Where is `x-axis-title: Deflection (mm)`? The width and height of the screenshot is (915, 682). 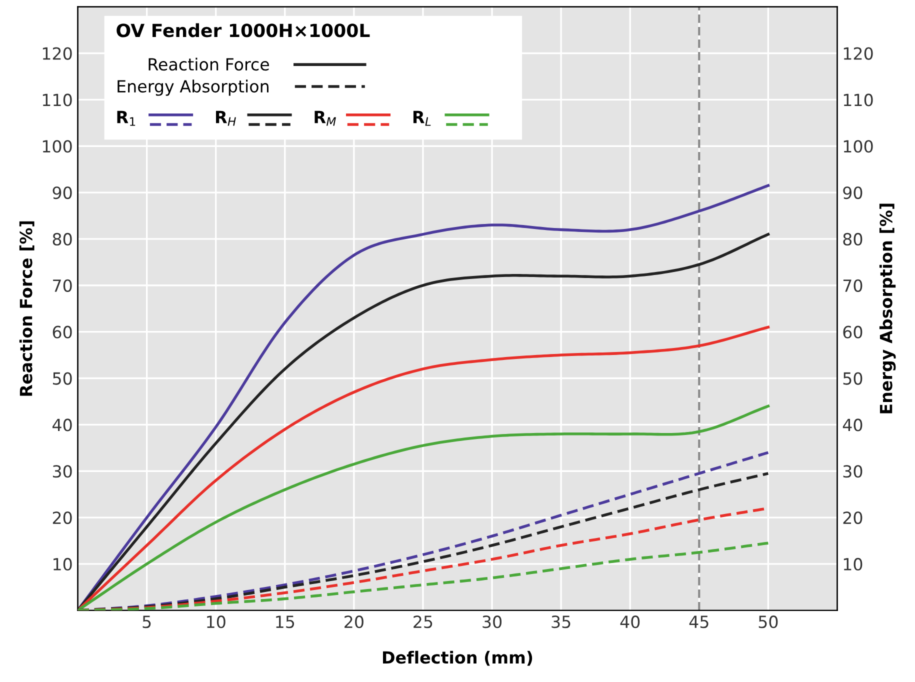
x-axis-title: Deflection (mm) is located at coordinates (457, 658).